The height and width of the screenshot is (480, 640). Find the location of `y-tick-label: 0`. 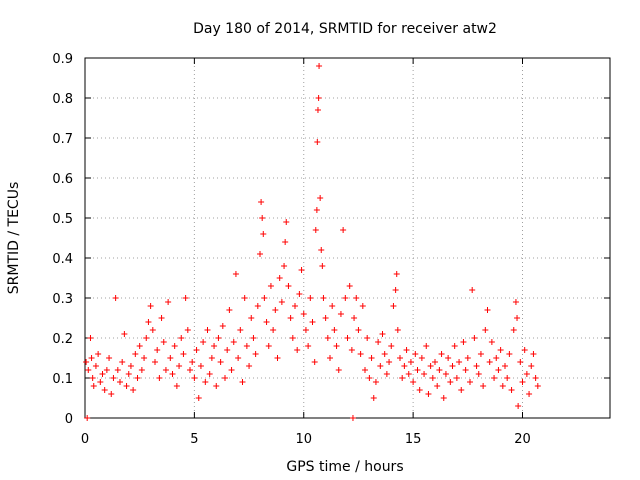

y-tick-label: 0 is located at coordinates (69, 419).